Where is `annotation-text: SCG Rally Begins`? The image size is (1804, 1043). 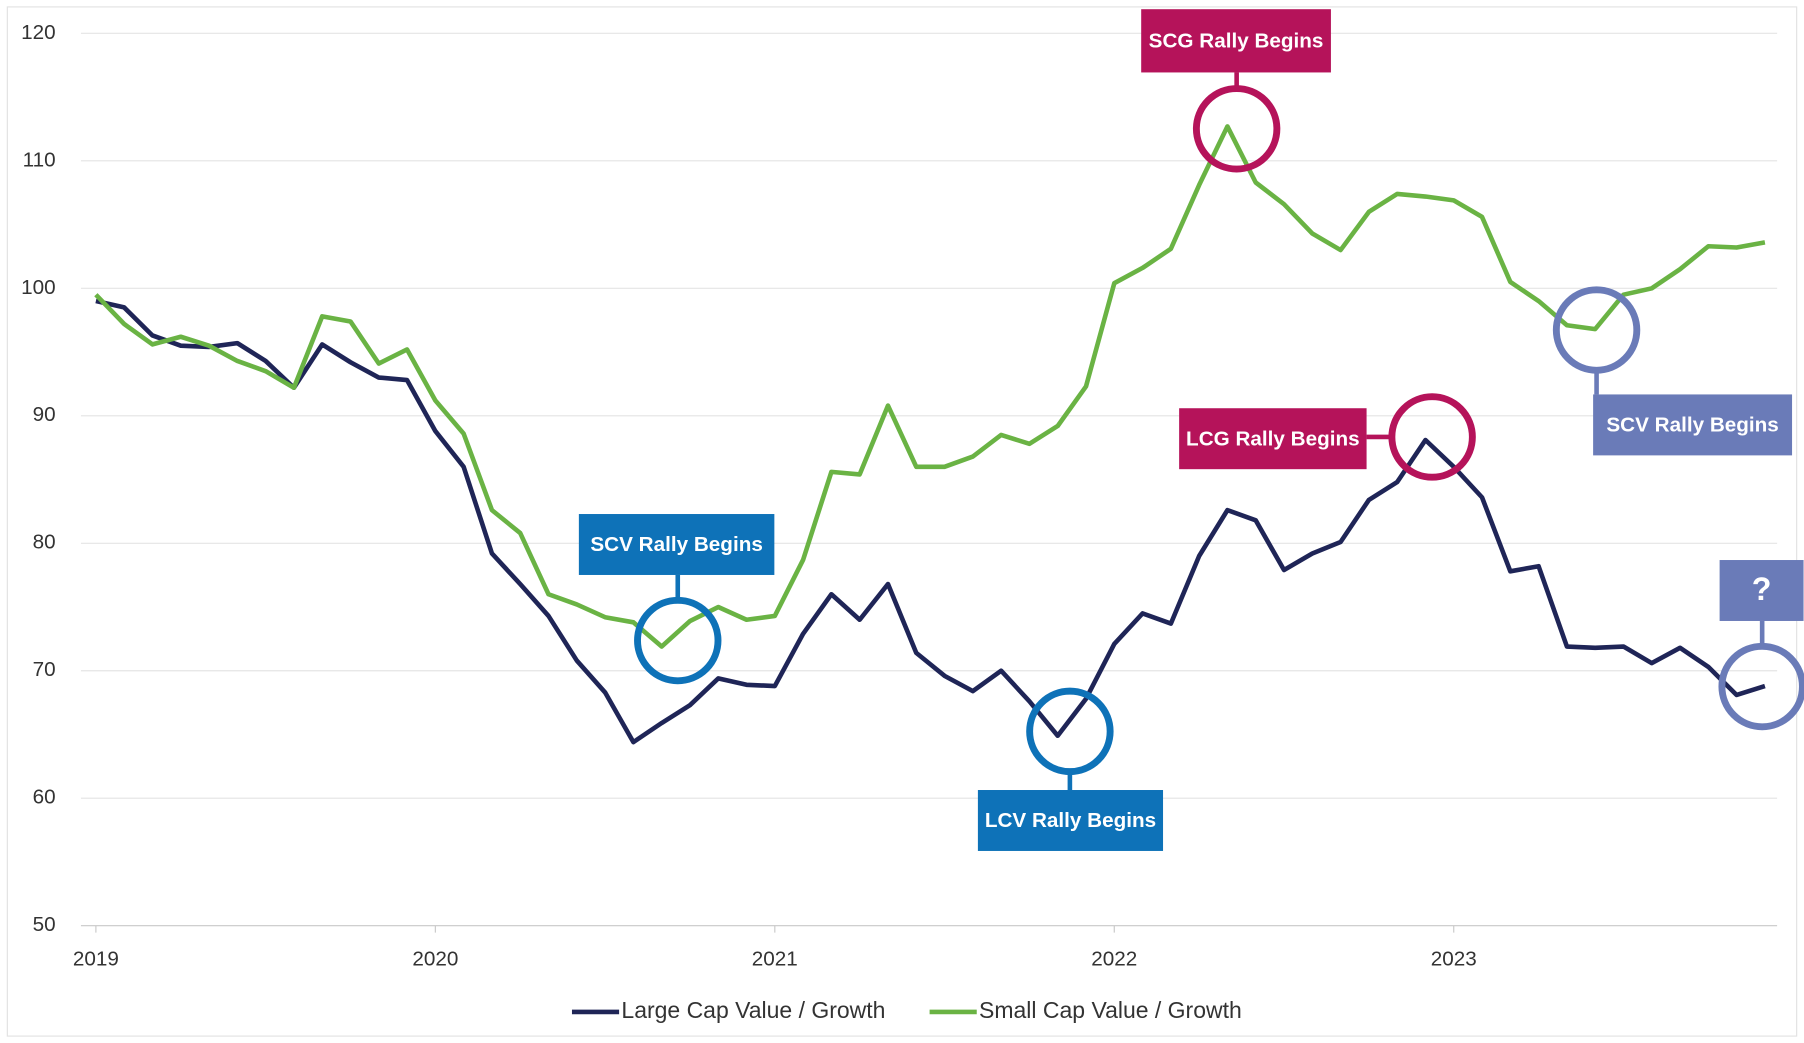 annotation-text: SCG Rally Begins is located at coordinates (1236, 40).